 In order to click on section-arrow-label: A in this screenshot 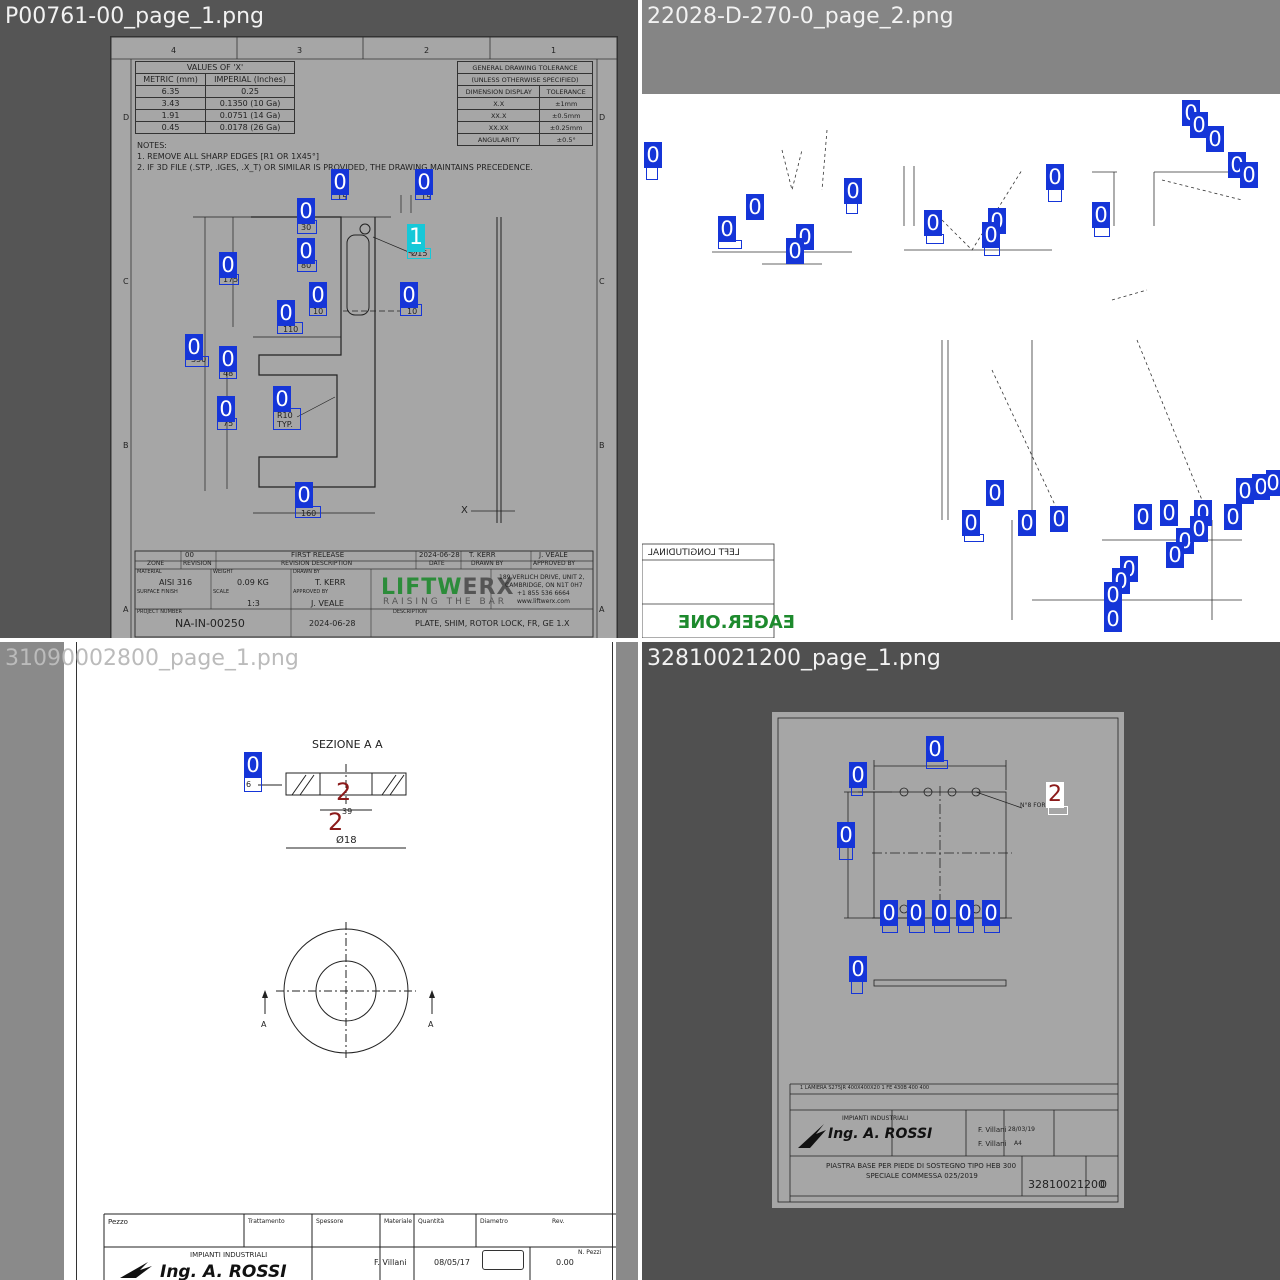, I will do `click(264, 1024)`.